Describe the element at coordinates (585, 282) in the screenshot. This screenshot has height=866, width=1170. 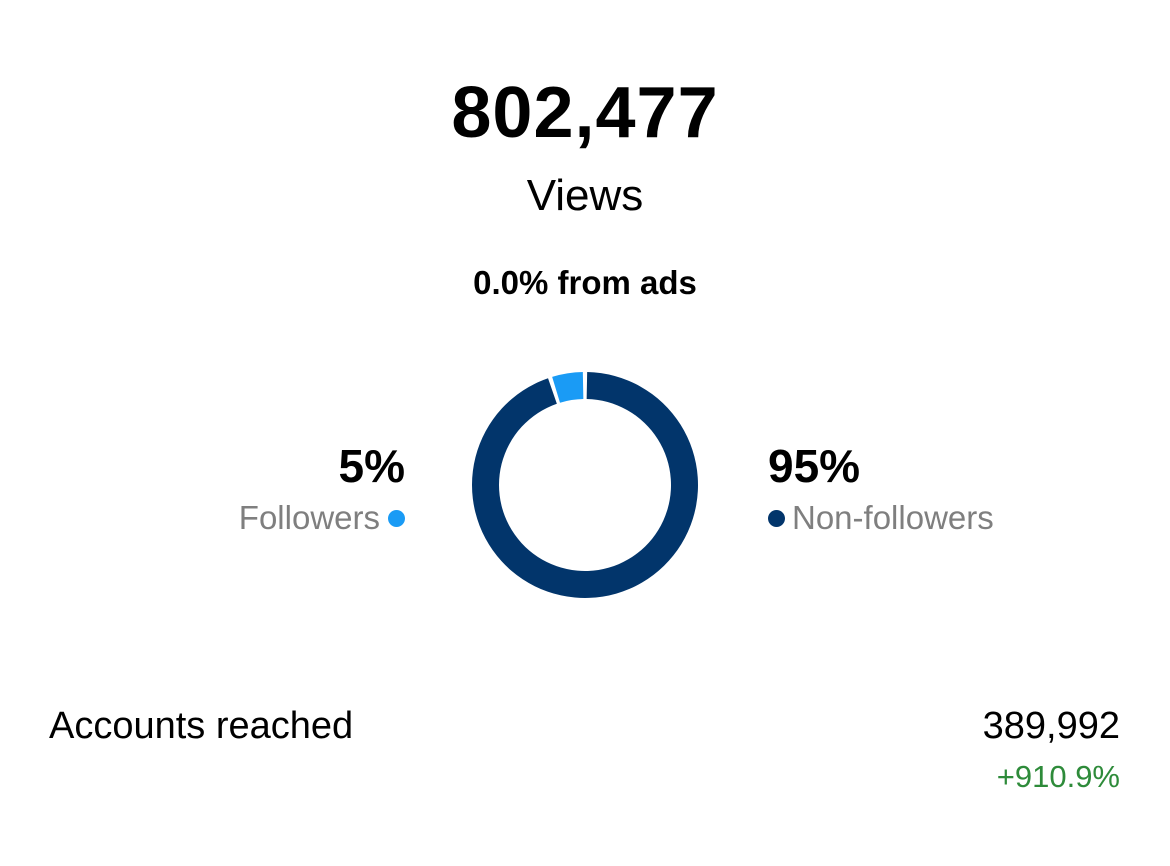
I see `ads-share-text: 0.0% from ads` at that location.